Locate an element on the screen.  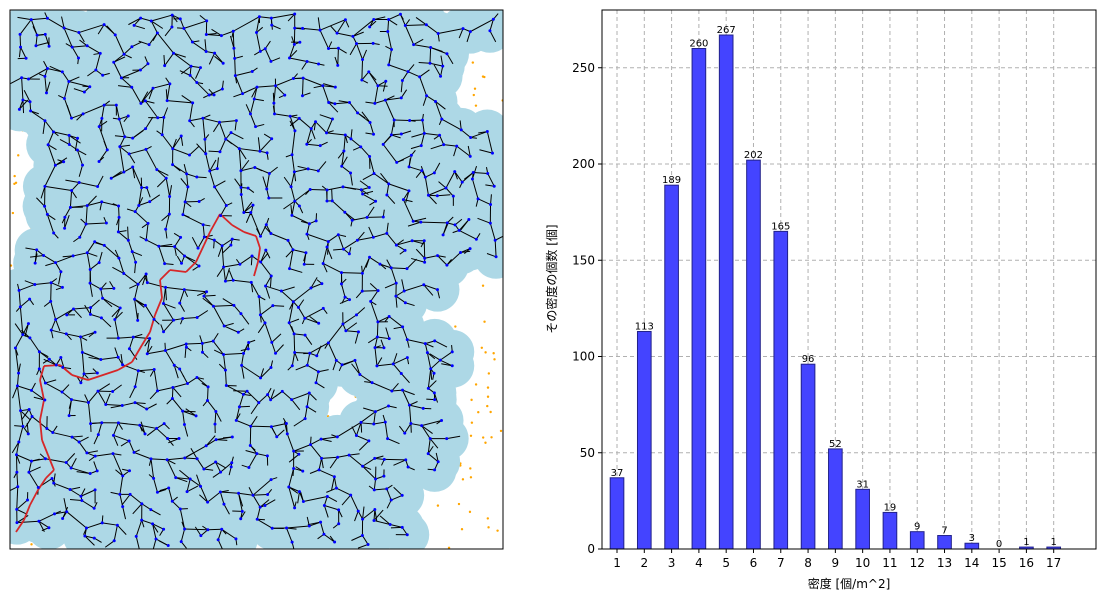
bar-value-label: 267 is located at coordinates (726, 30).